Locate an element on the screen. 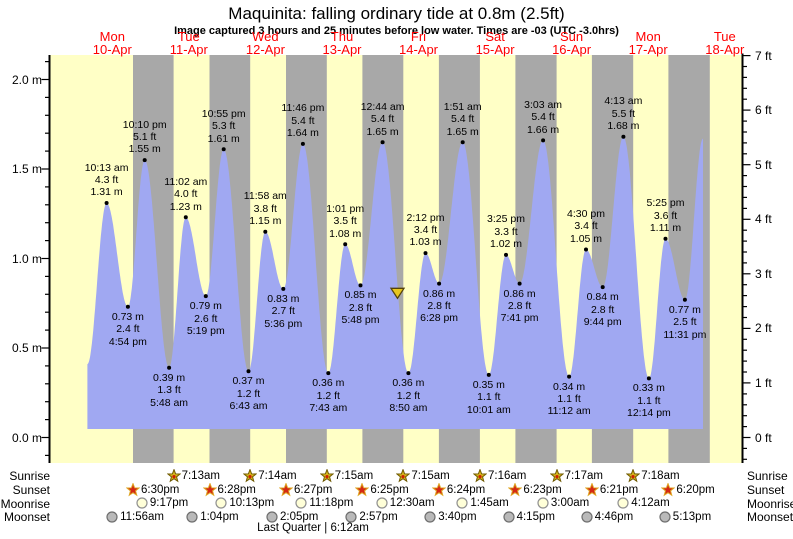 The height and width of the screenshot is (539, 793). low-tide-label: 0.34 m 1.1 ft 11:12 am is located at coordinates (569, 399).